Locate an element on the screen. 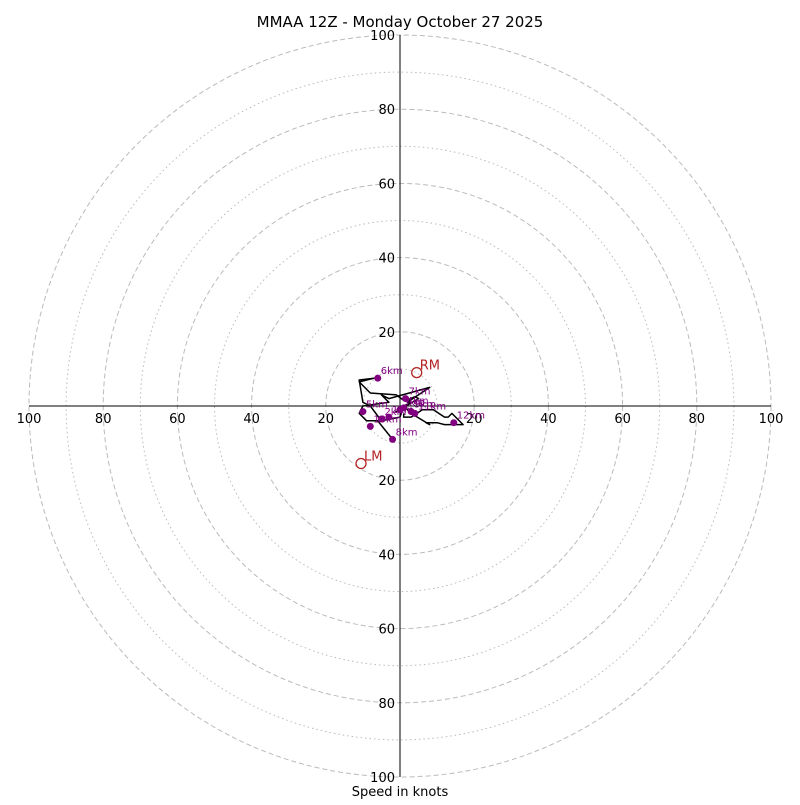 This screenshot has height=805, width=800. wind-trace is located at coordinates (411, 408).